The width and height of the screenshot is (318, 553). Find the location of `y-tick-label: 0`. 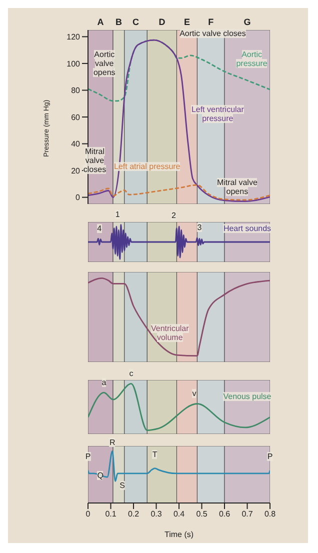

y-tick-label: 0 is located at coordinates (78, 197).